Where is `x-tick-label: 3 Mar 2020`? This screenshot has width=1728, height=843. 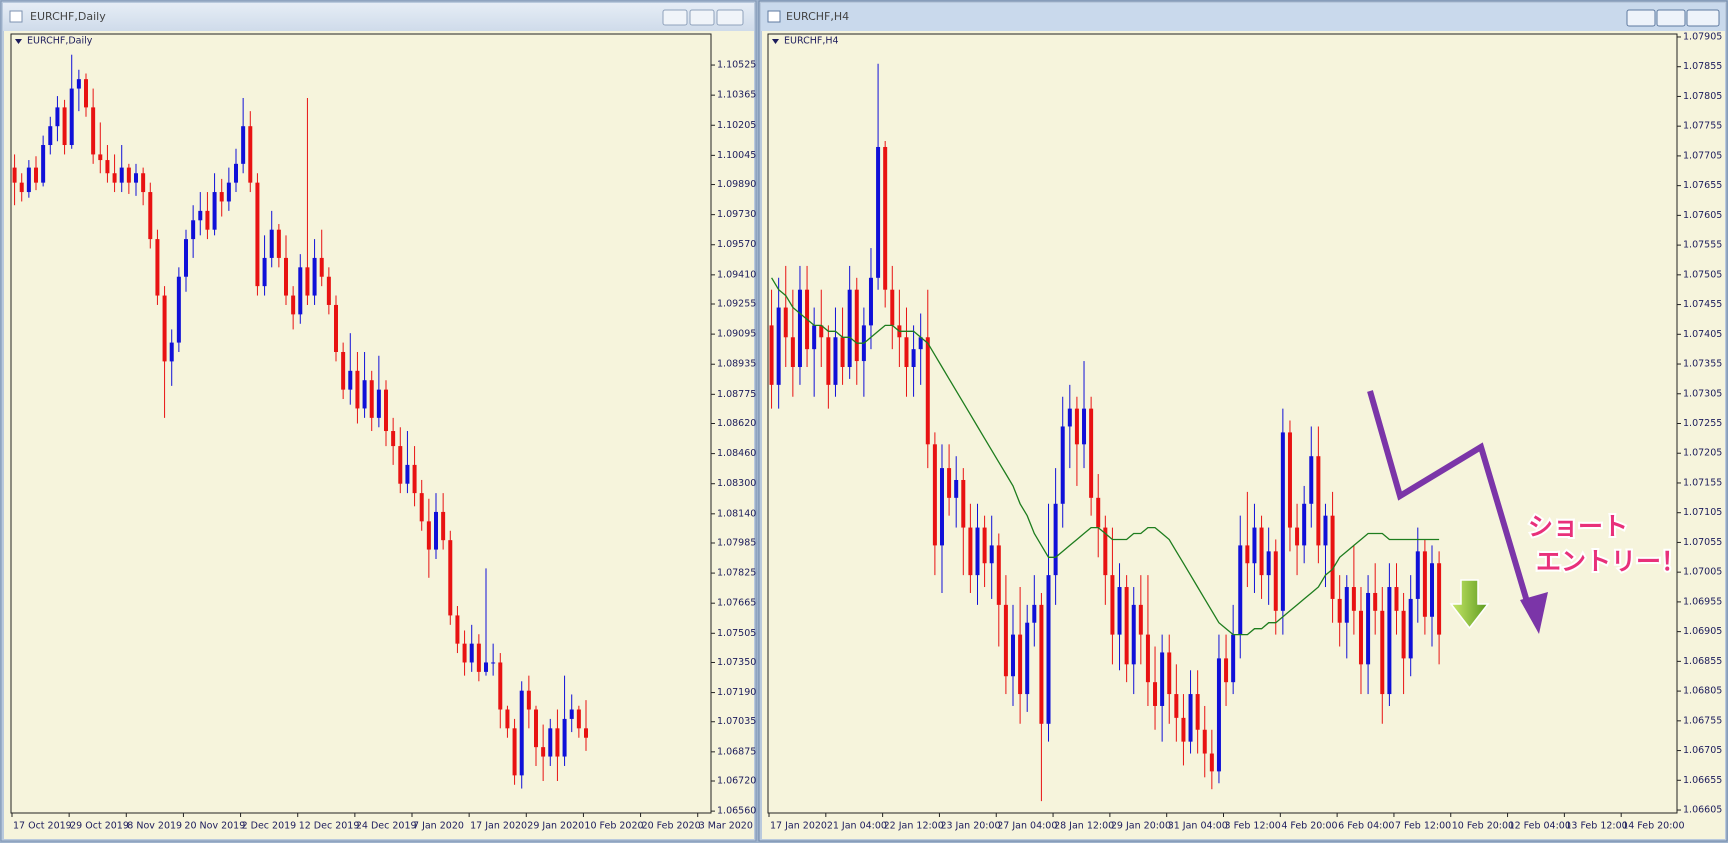
x-tick-label: 3 Mar 2020 is located at coordinates (726, 826).